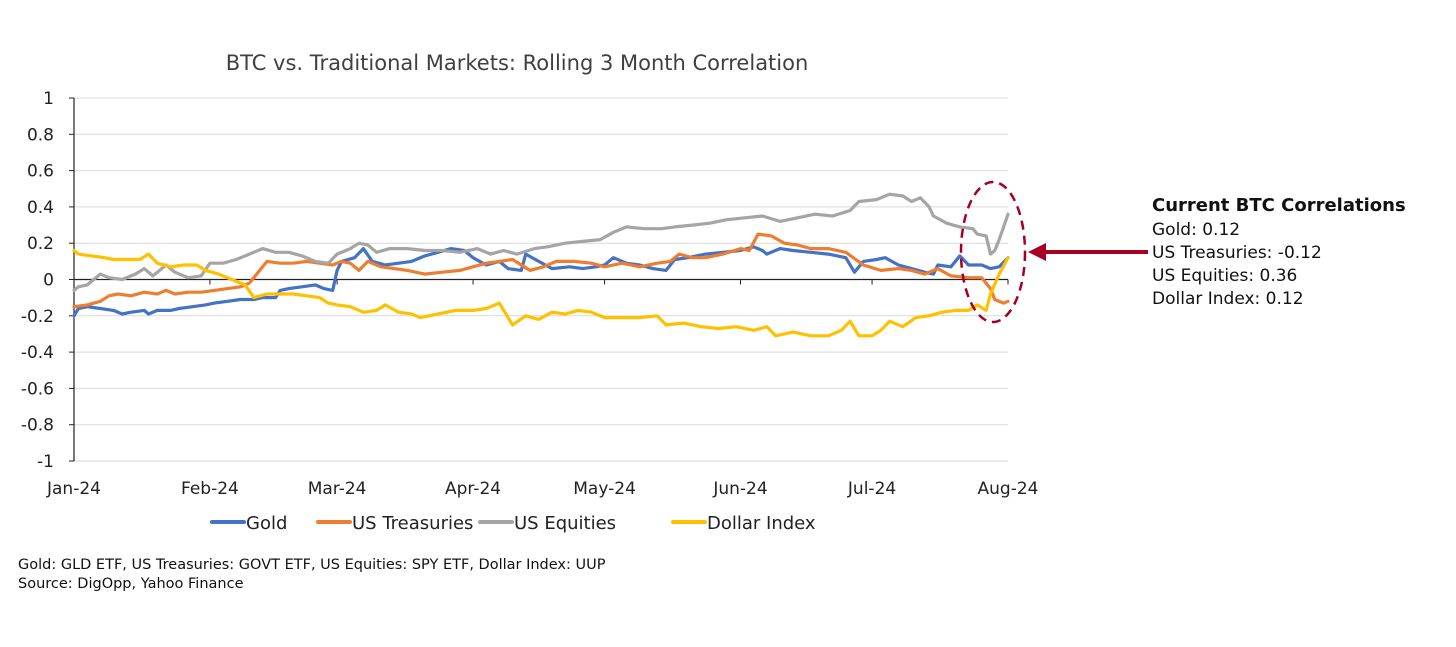  What do you see at coordinates (37, 389) in the screenshot?
I see `y-tick-label: -0.6` at bounding box center [37, 389].